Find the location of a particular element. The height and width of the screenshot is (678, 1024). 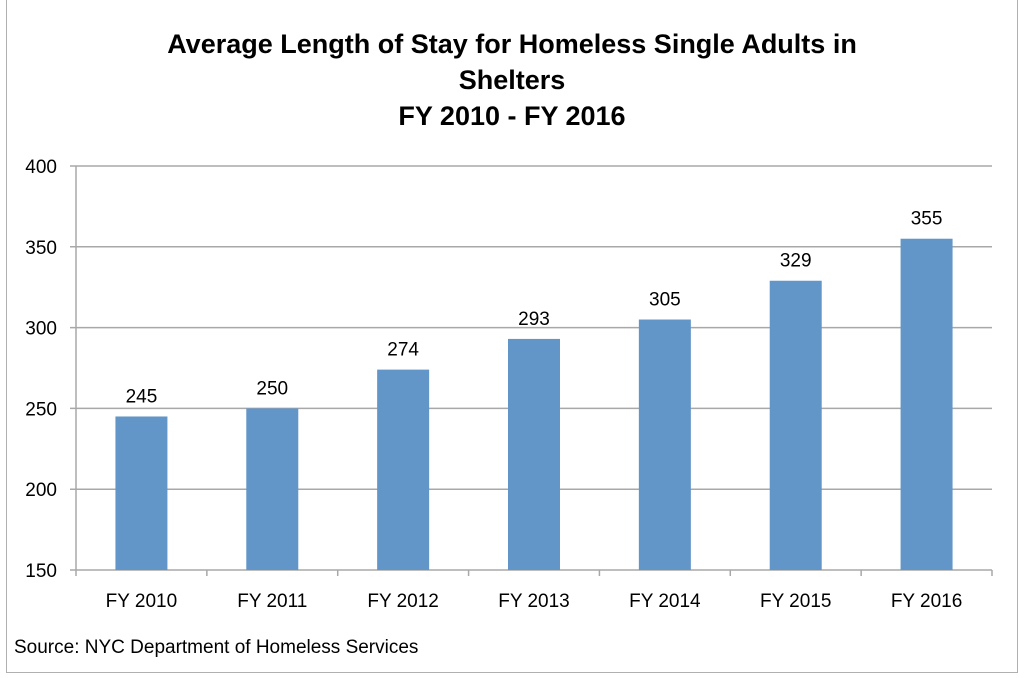

data-label: 274 is located at coordinates (403, 350).